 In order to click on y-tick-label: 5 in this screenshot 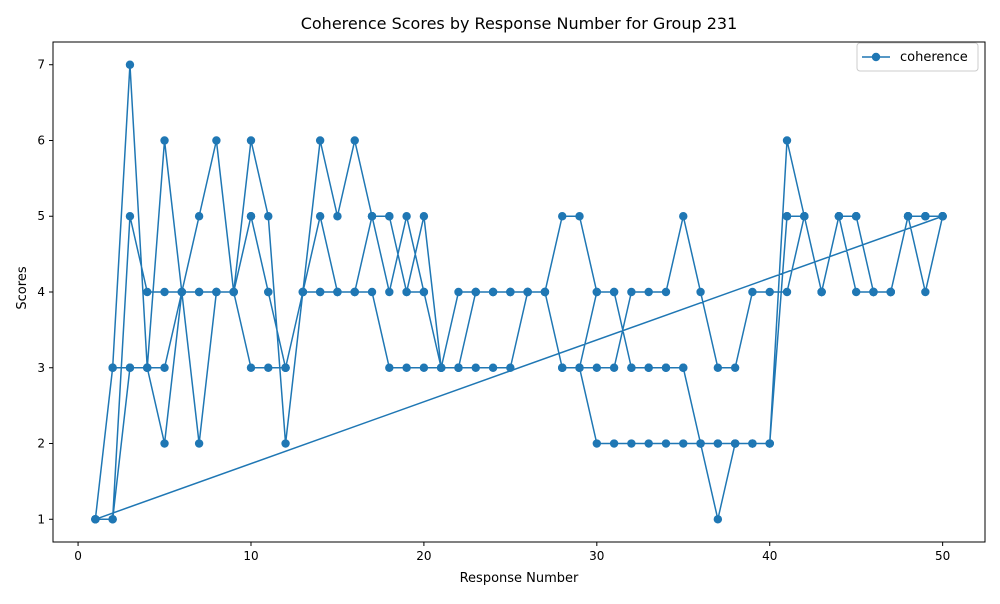, I will do `click(41, 216)`.